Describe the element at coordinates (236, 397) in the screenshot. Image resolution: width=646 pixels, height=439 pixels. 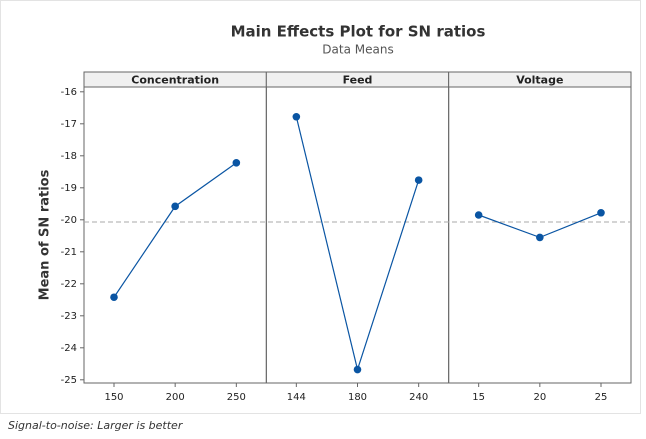
I see `x-tick-label: 250` at that location.